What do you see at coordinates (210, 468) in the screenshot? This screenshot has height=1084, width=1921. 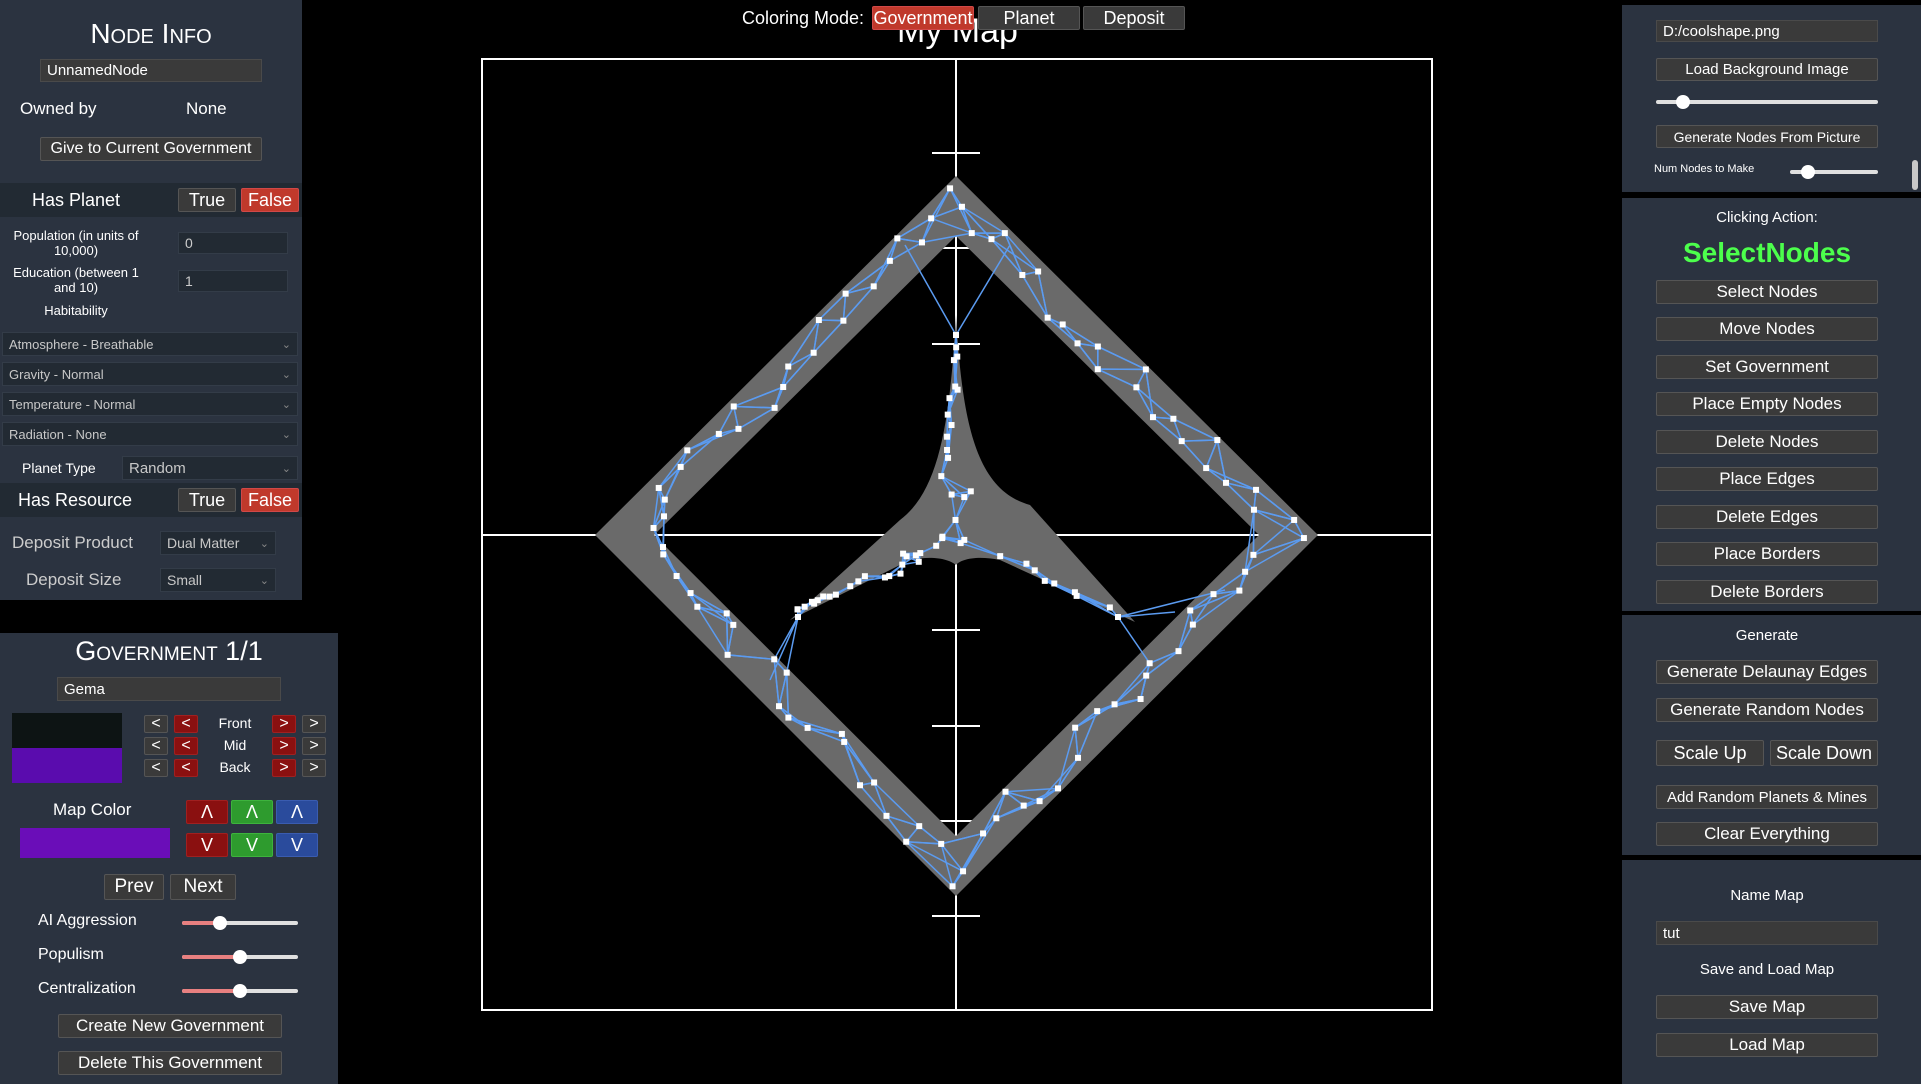 I see `planet-type-dropdown: Random ⌄` at bounding box center [210, 468].